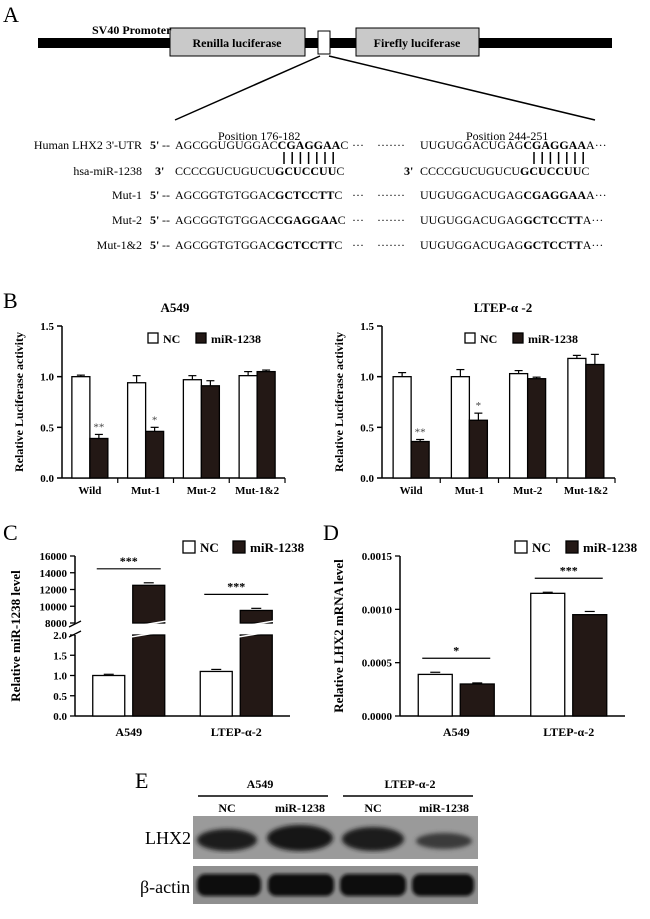 The image size is (650, 919). I want to click on promoter-label: SV40 Promoter, so click(132, 30).